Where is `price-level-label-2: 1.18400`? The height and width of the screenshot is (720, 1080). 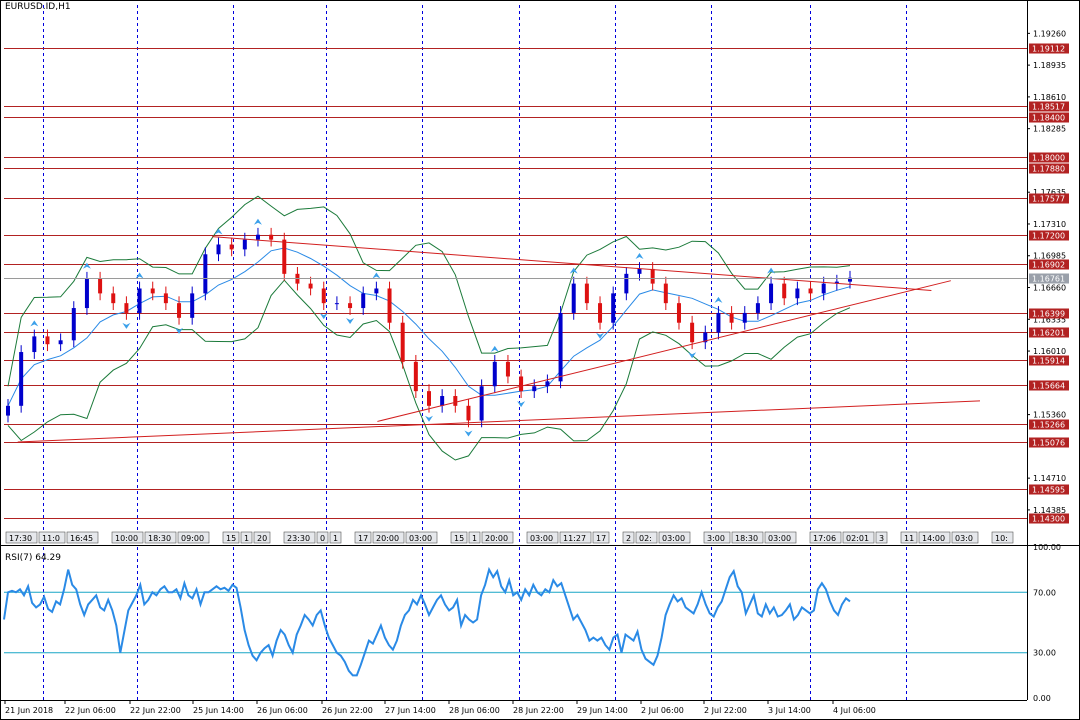 price-level-label-2: 1.18400 is located at coordinates (1048, 118).